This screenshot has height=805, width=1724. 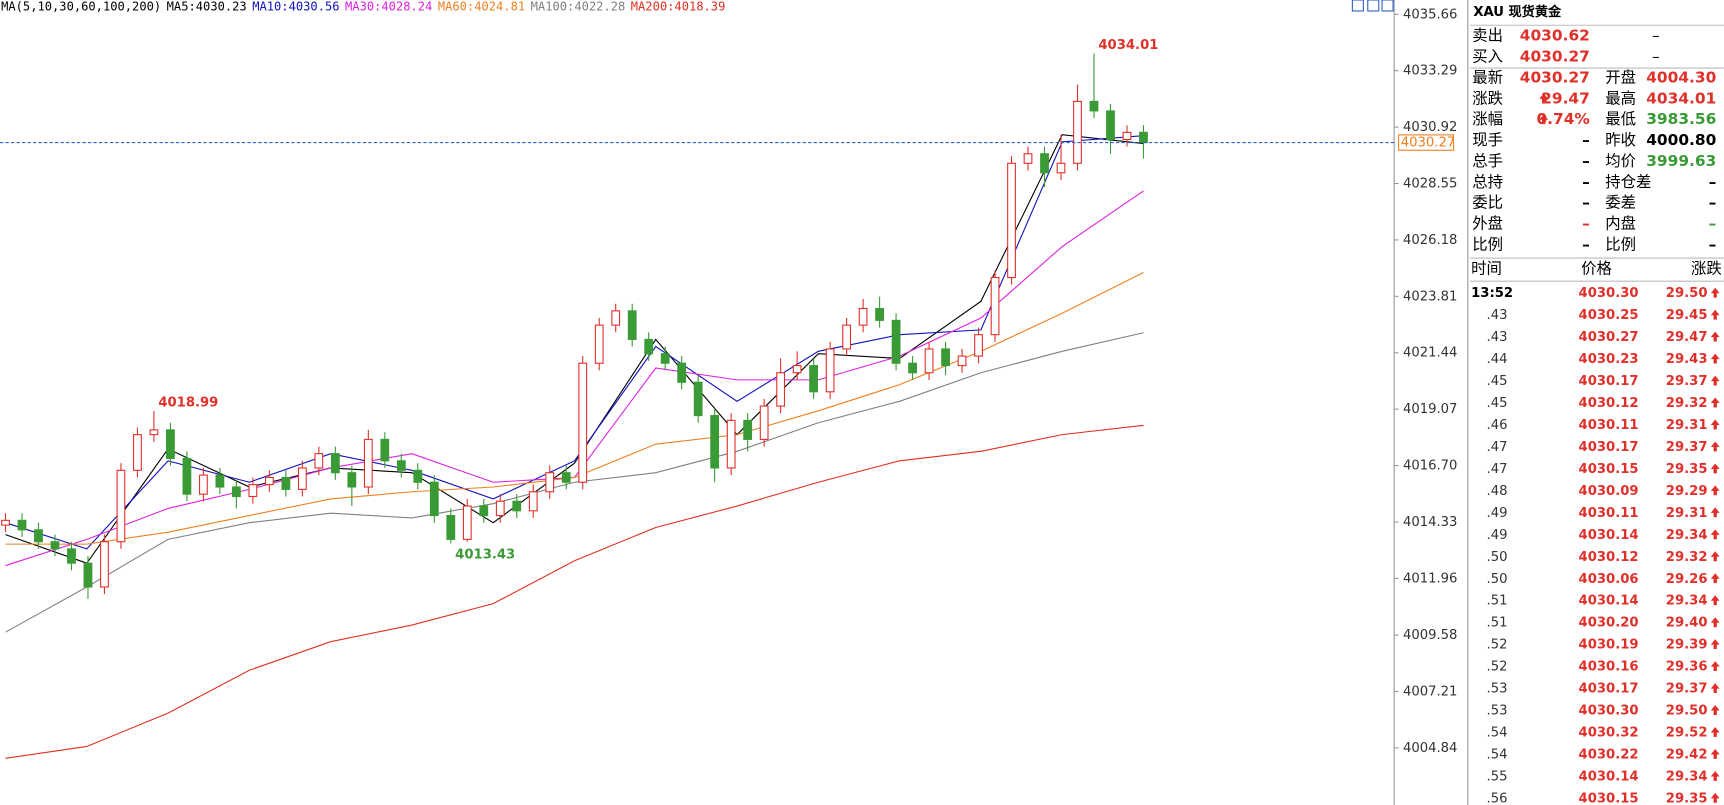 What do you see at coordinates (599, 6) in the screenshot?
I see `legend-value: 4022.28` at bounding box center [599, 6].